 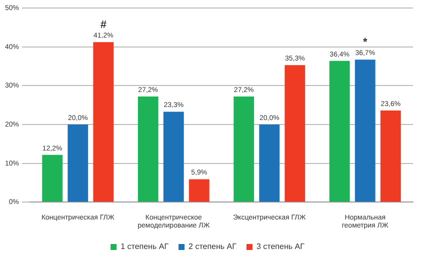 What do you see at coordinates (213, 247) in the screenshot?
I see `legend-label: 2 степень АГ` at bounding box center [213, 247].